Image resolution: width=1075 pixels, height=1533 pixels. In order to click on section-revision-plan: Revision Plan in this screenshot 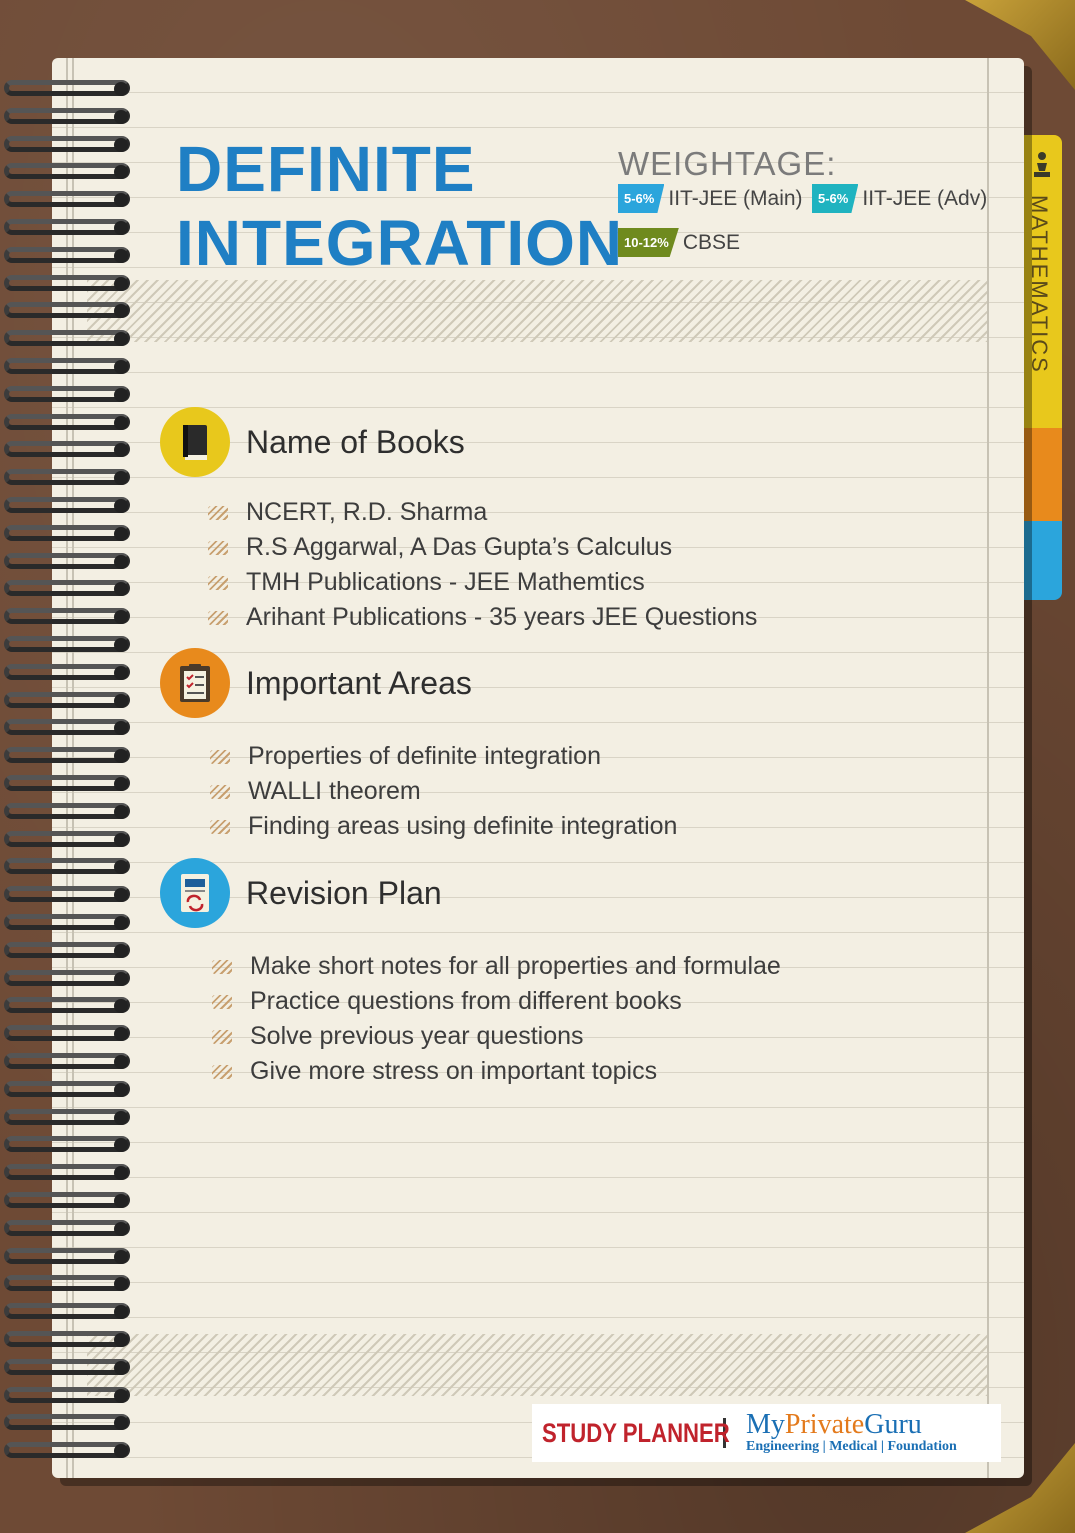, I will do `click(301, 893)`.